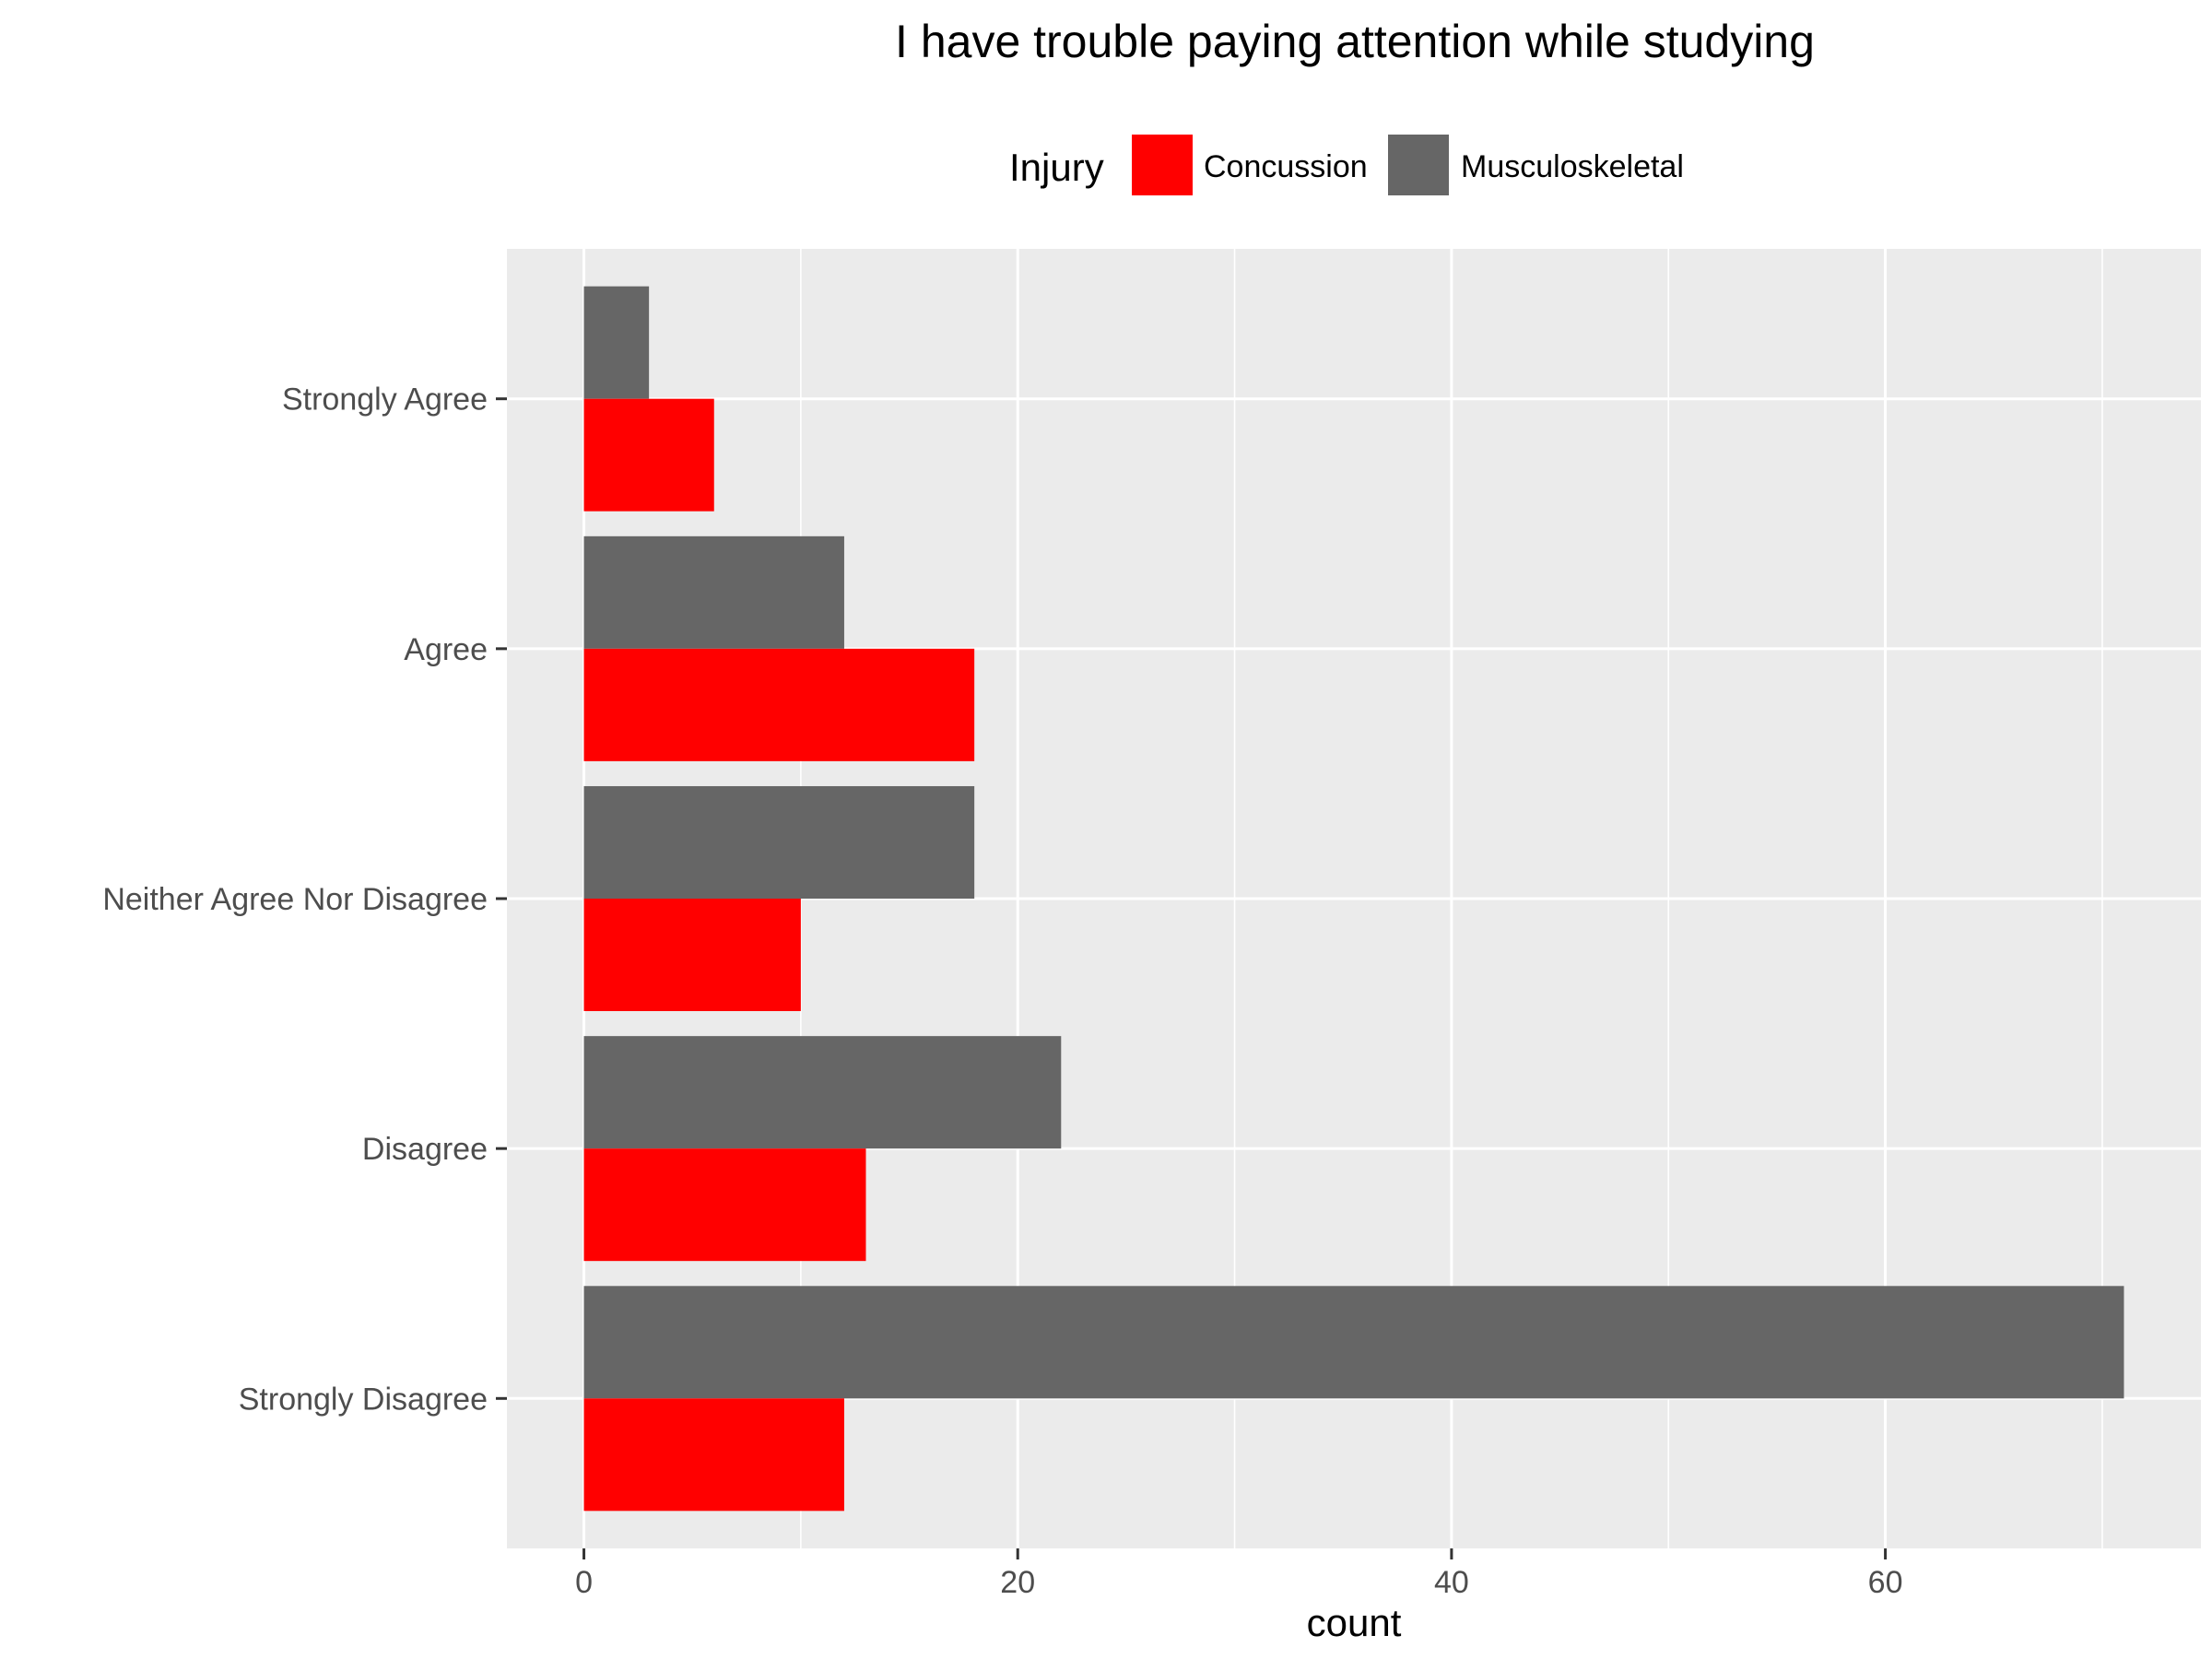 The height and width of the screenshot is (1659, 2212). I want to click on legend-key-concussion, so click(1162, 165).